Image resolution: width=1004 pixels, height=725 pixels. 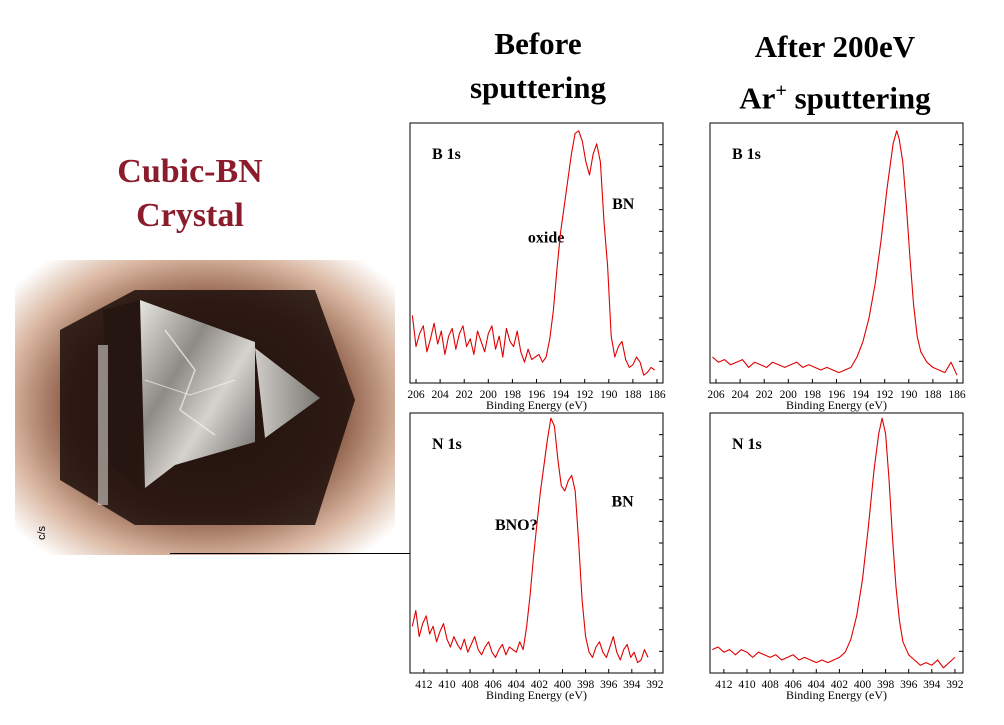 I want to click on after-sputtering-heading: After 200eV Ar+ sputtering, so click(x=835, y=72).